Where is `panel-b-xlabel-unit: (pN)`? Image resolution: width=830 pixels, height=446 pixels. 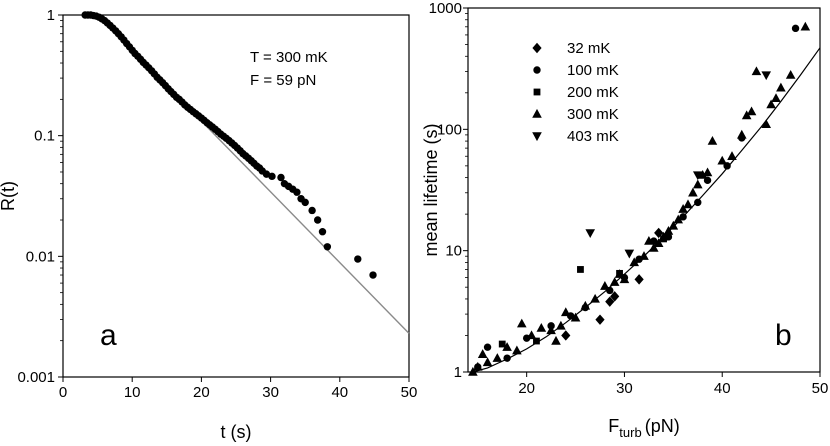
panel-b-xlabel-unit: (pN) is located at coordinates (662, 426).